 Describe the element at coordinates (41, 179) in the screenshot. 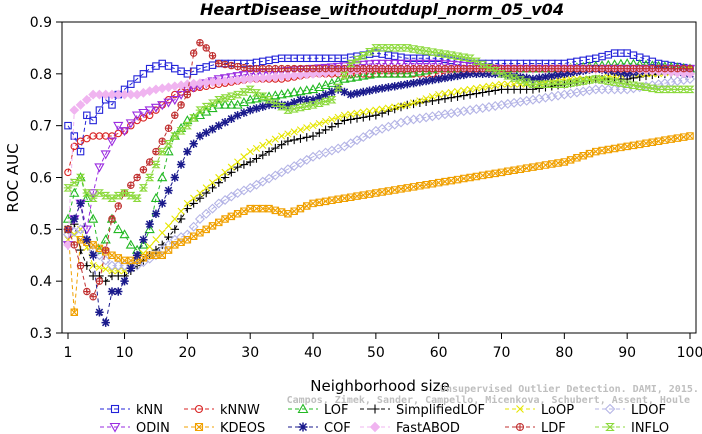

I see `y-tick-label: 0.6` at that location.